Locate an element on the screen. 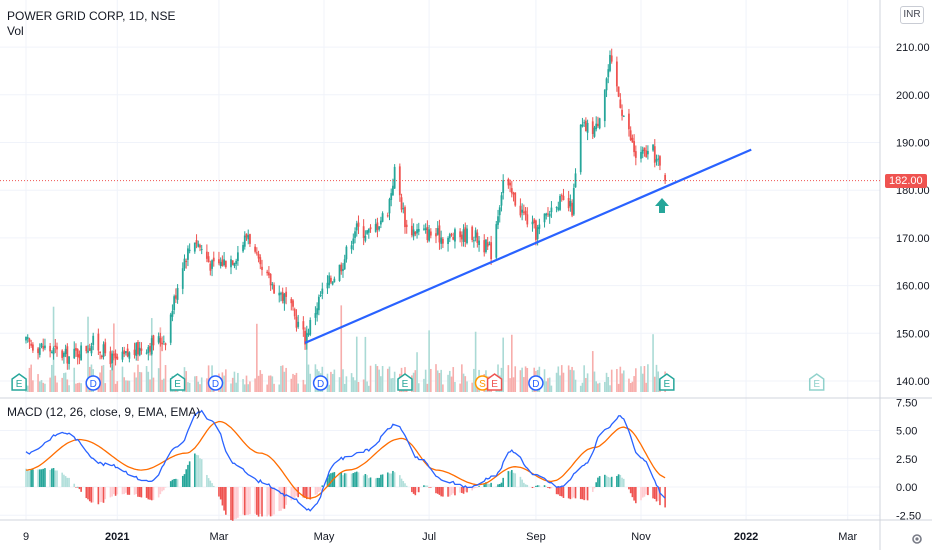  macd-title: MACD (12, 26, close, 9, EMA, EMA) is located at coordinates (104, 412).